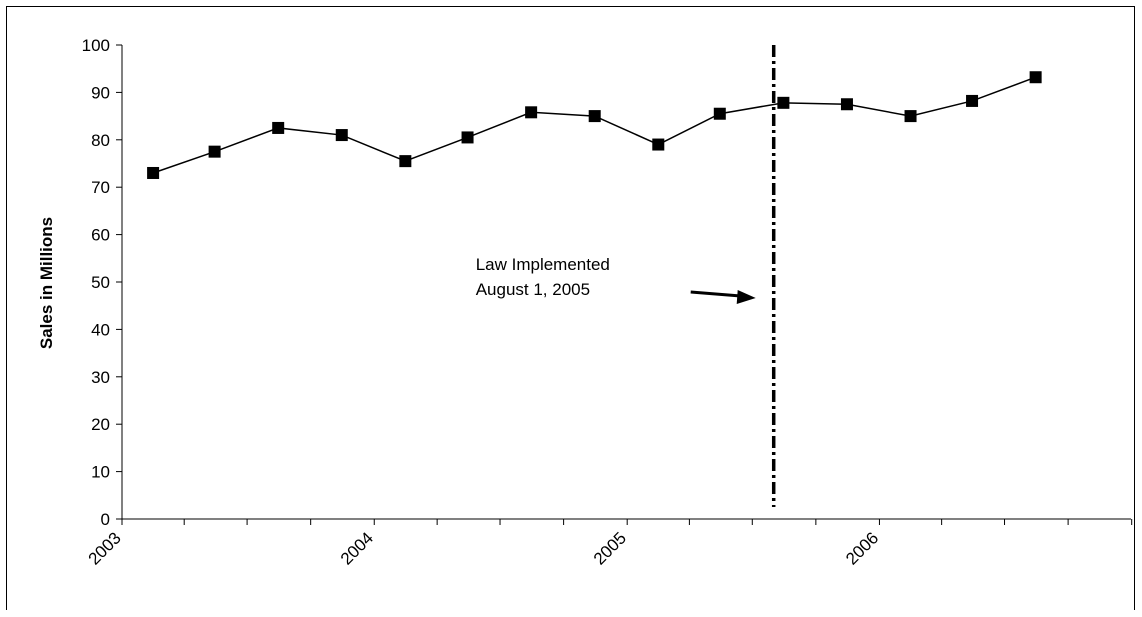  Describe the element at coordinates (100, 235) in the screenshot. I see `y-tick-label: 60` at that location.